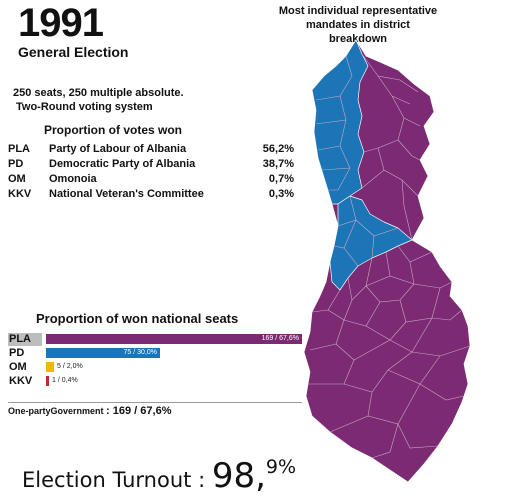  What do you see at coordinates (340, 122) in the screenshot?
I see `map-region-pd-north` at bounding box center [340, 122].